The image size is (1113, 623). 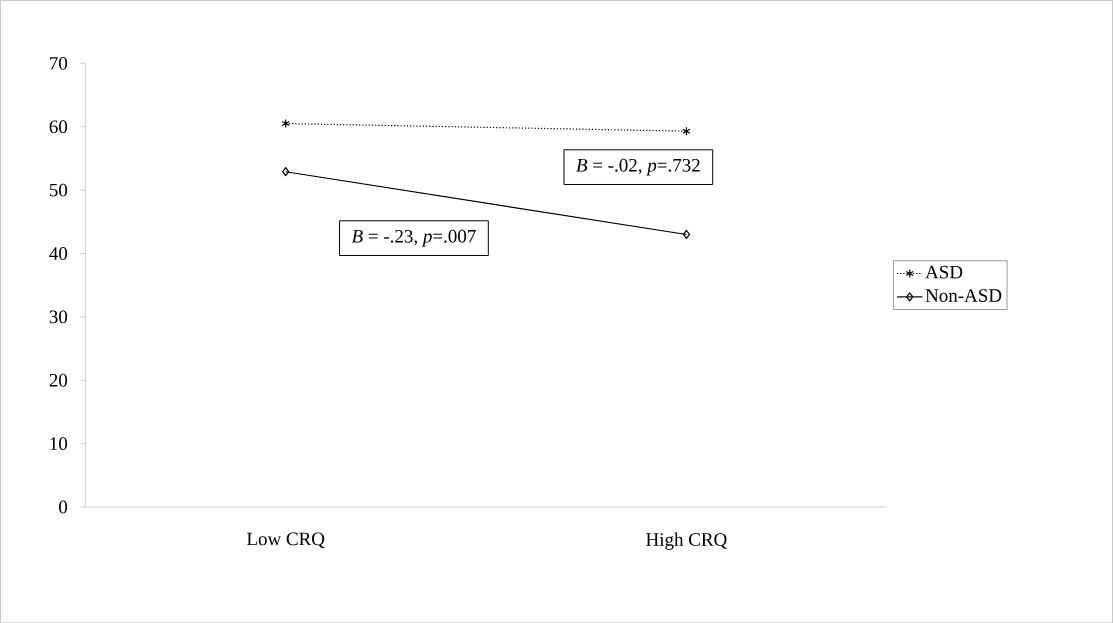 What do you see at coordinates (413, 238) in the screenshot?
I see `annotation: B = -.23, p=.007` at bounding box center [413, 238].